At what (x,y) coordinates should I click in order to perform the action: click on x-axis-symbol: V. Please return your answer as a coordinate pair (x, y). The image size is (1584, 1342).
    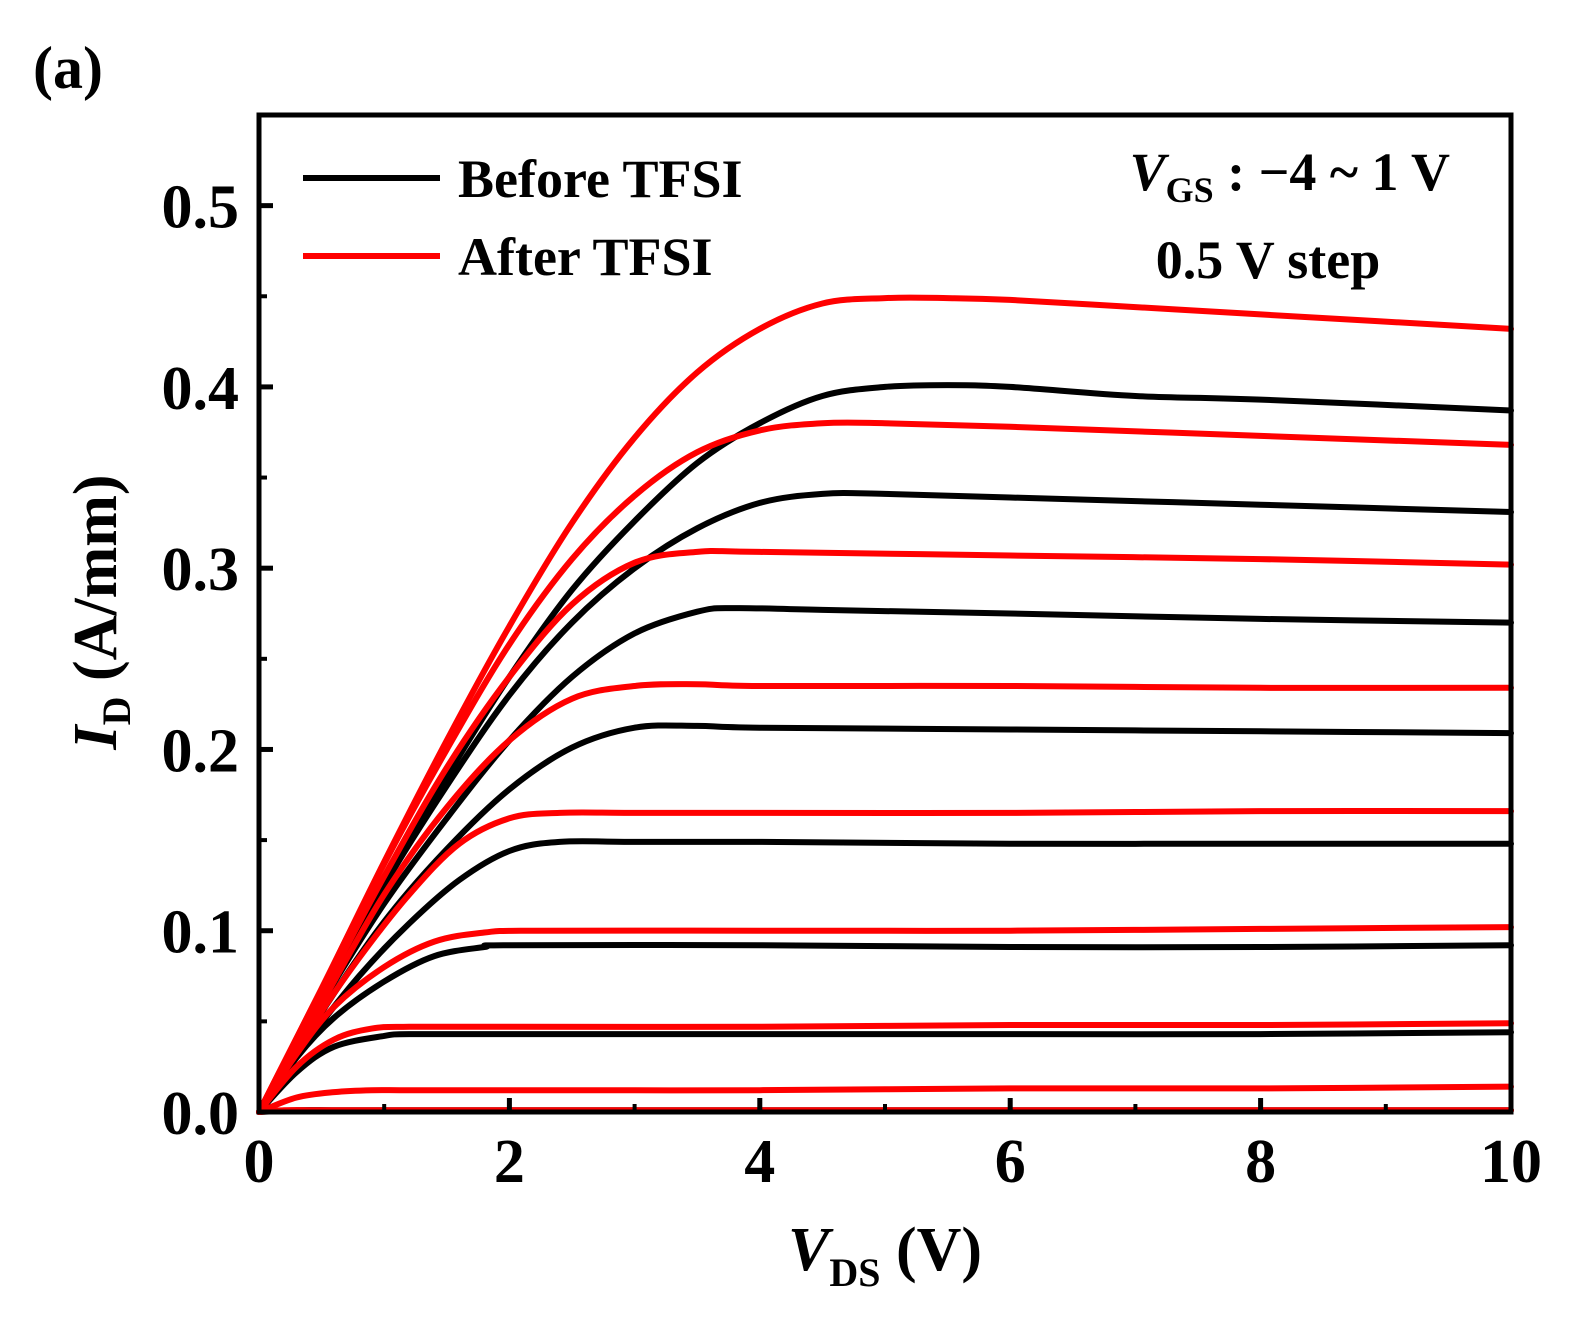
    Looking at the image, I should click on (811, 1250).